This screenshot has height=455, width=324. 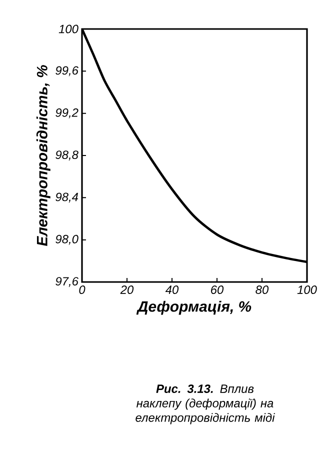 What do you see at coordinates (68, 29) in the screenshot?
I see `y-tick-label: 100` at bounding box center [68, 29].